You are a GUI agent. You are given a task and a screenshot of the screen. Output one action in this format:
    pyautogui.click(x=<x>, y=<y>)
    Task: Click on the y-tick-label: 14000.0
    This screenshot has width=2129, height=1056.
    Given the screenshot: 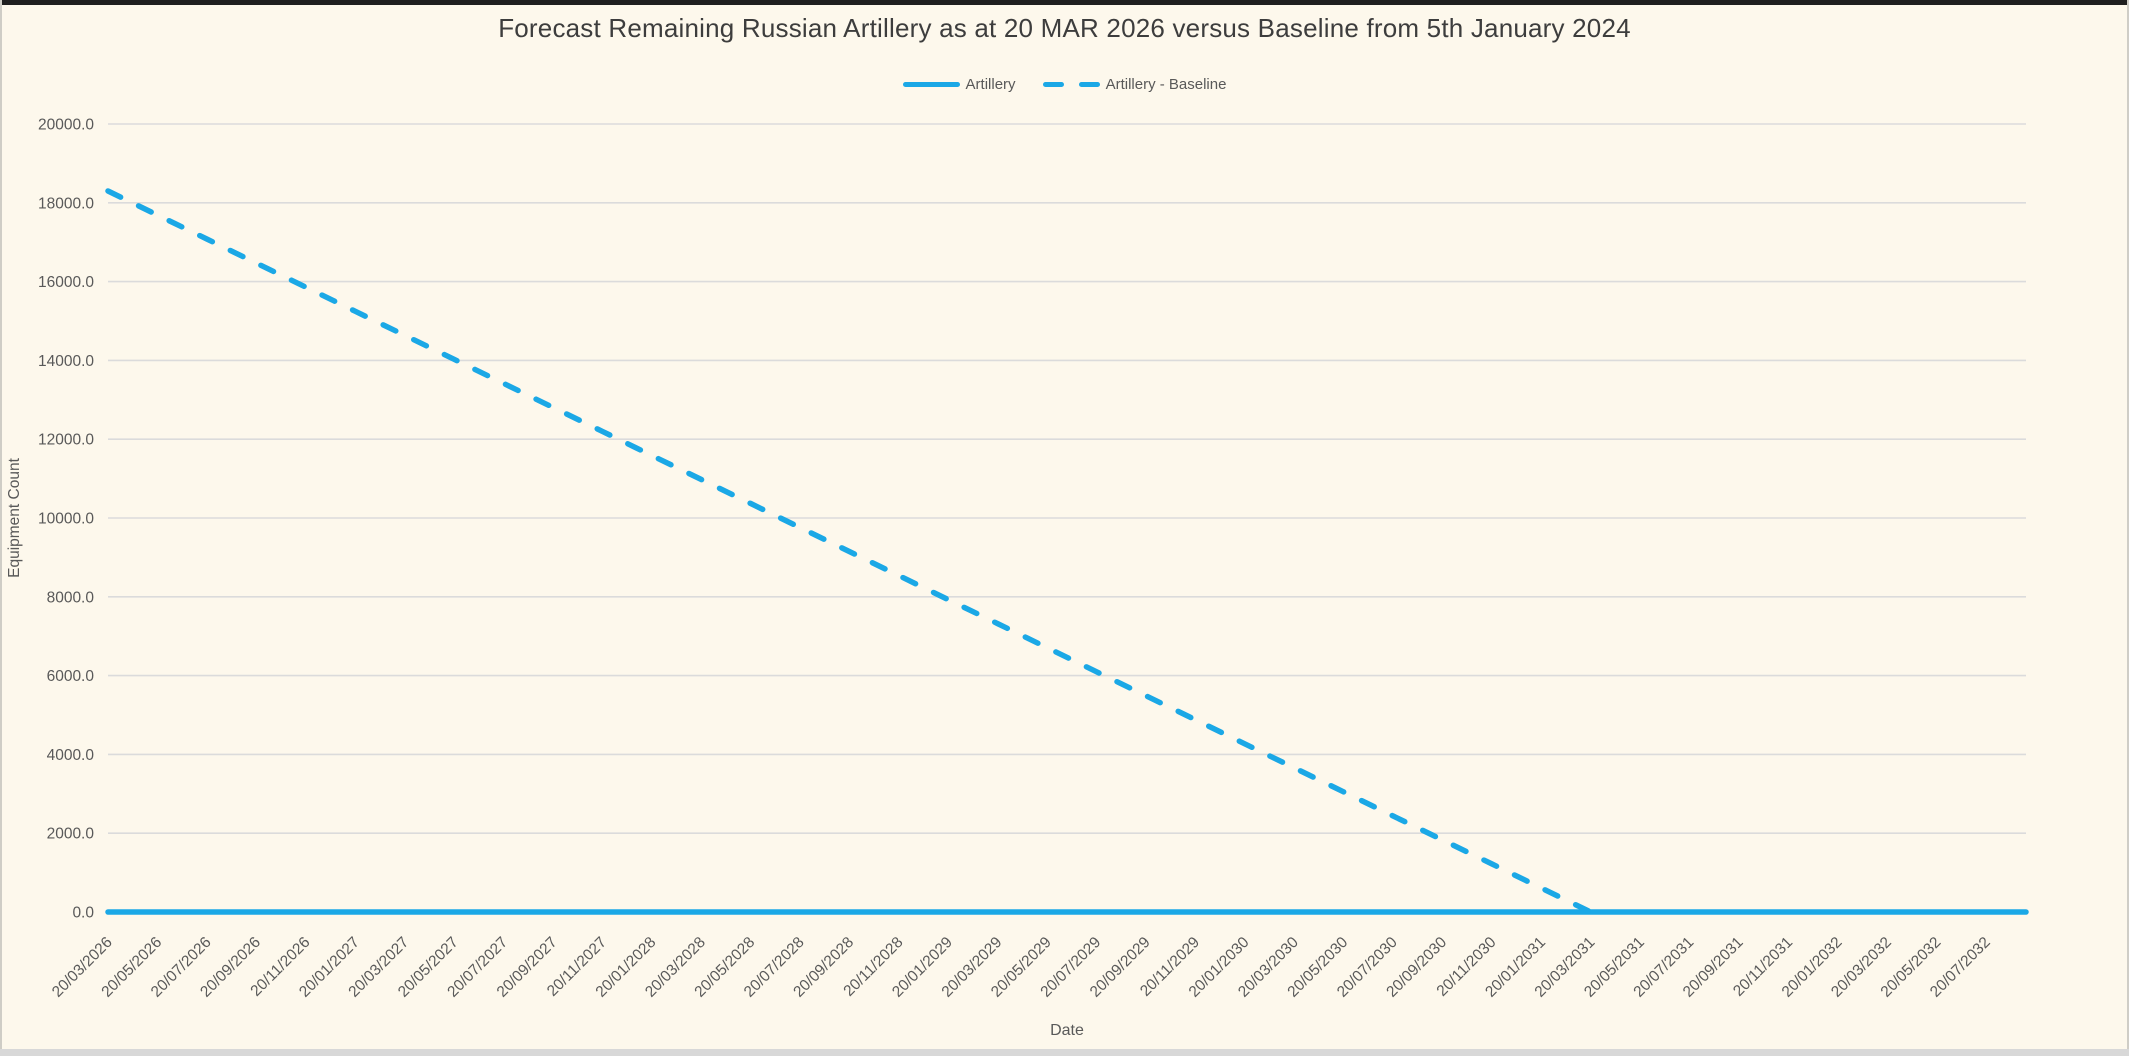 What is the action you would take?
    pyautogui.click(x=66, y=361)
    